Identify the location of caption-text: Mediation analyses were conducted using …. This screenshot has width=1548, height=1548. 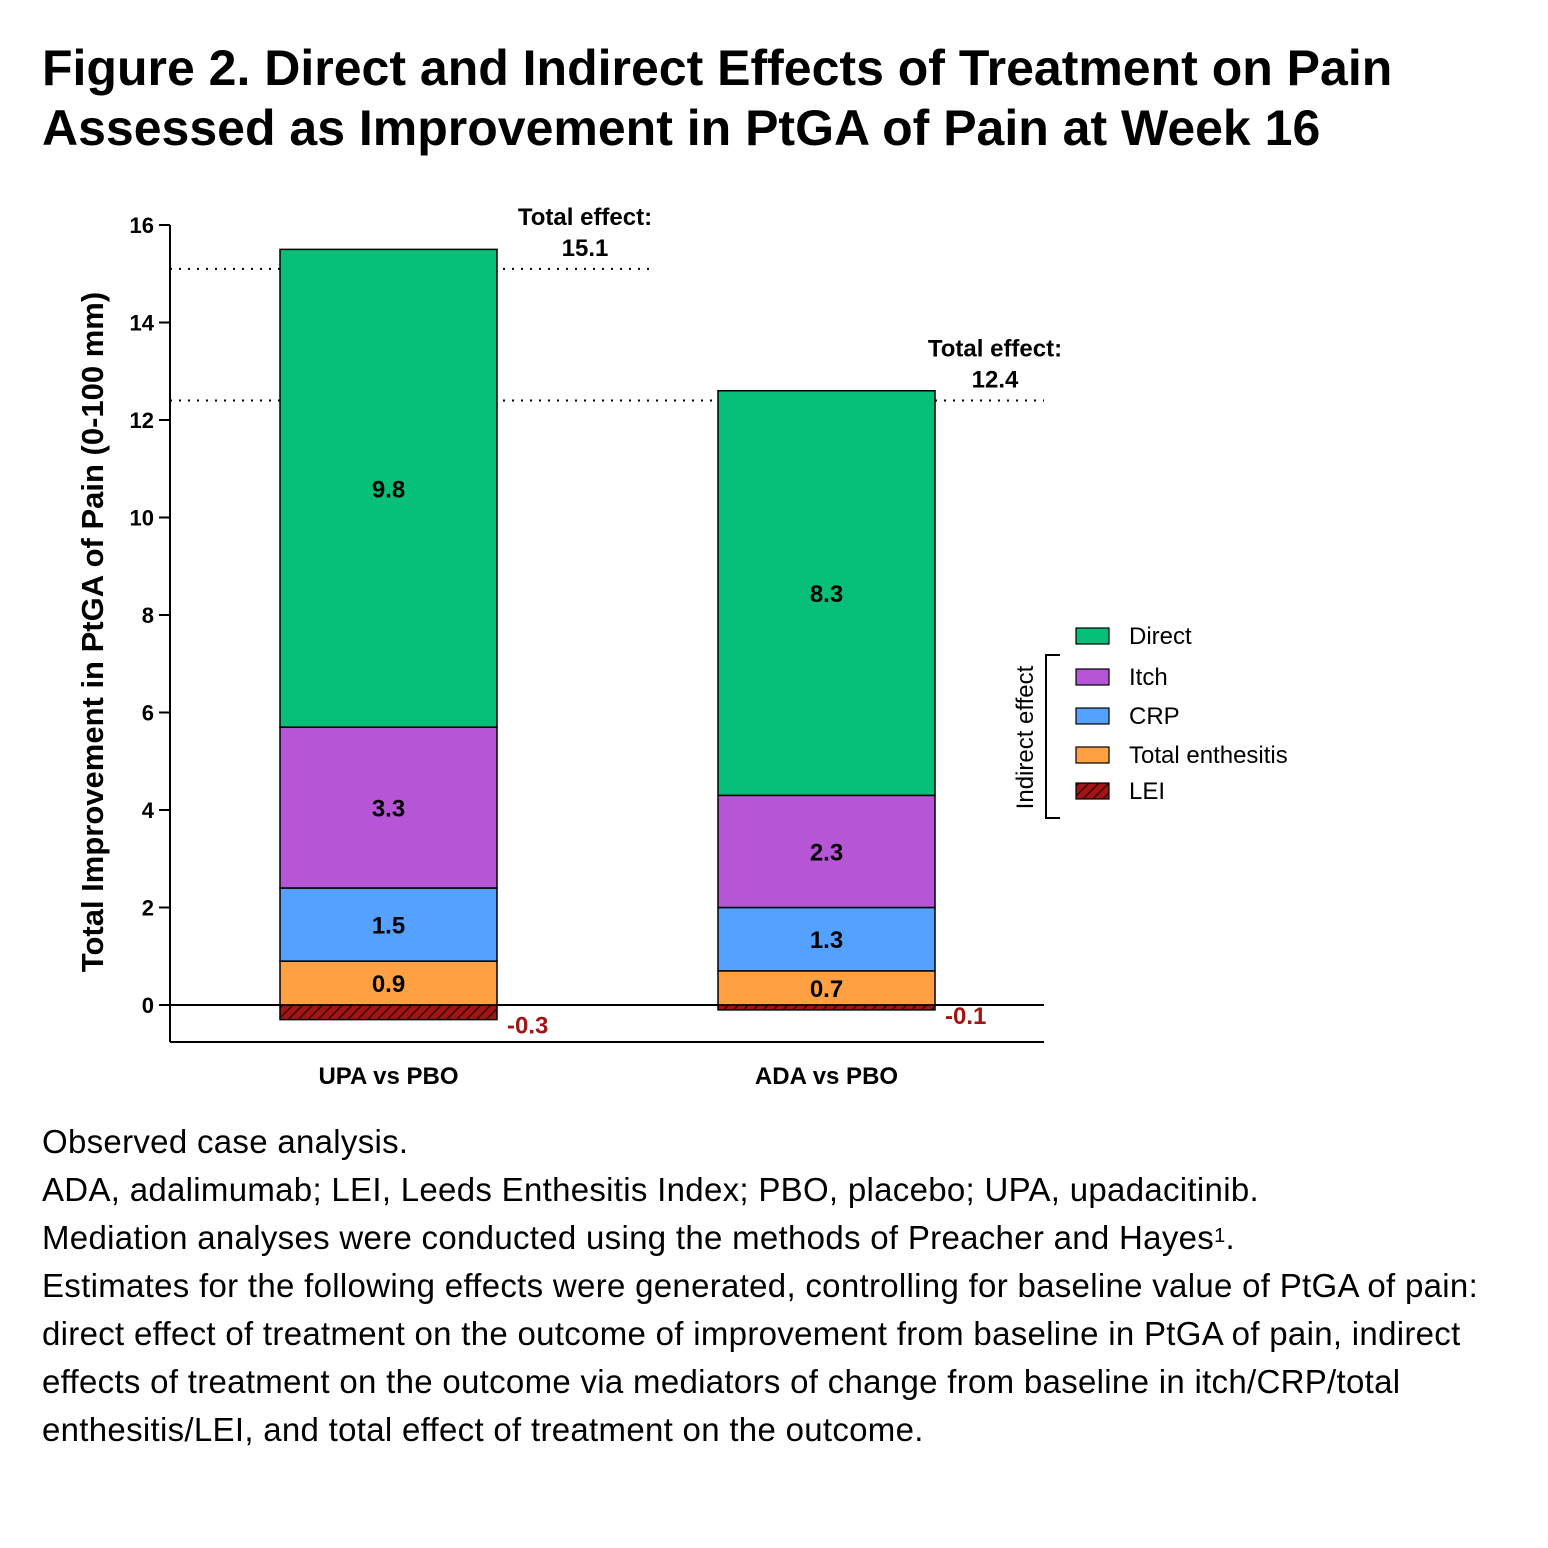
(628, 1237).